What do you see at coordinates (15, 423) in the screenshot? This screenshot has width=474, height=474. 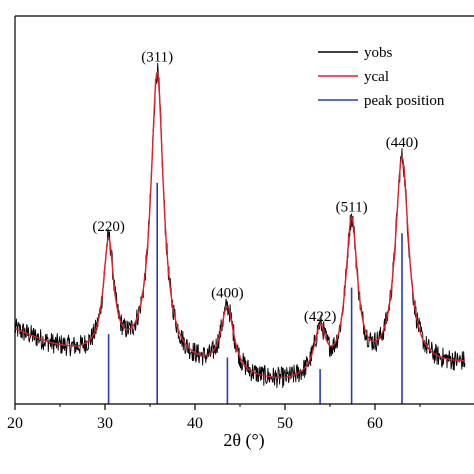 I see `x-tick-label-0: 20` at bounding box center [15, 423].